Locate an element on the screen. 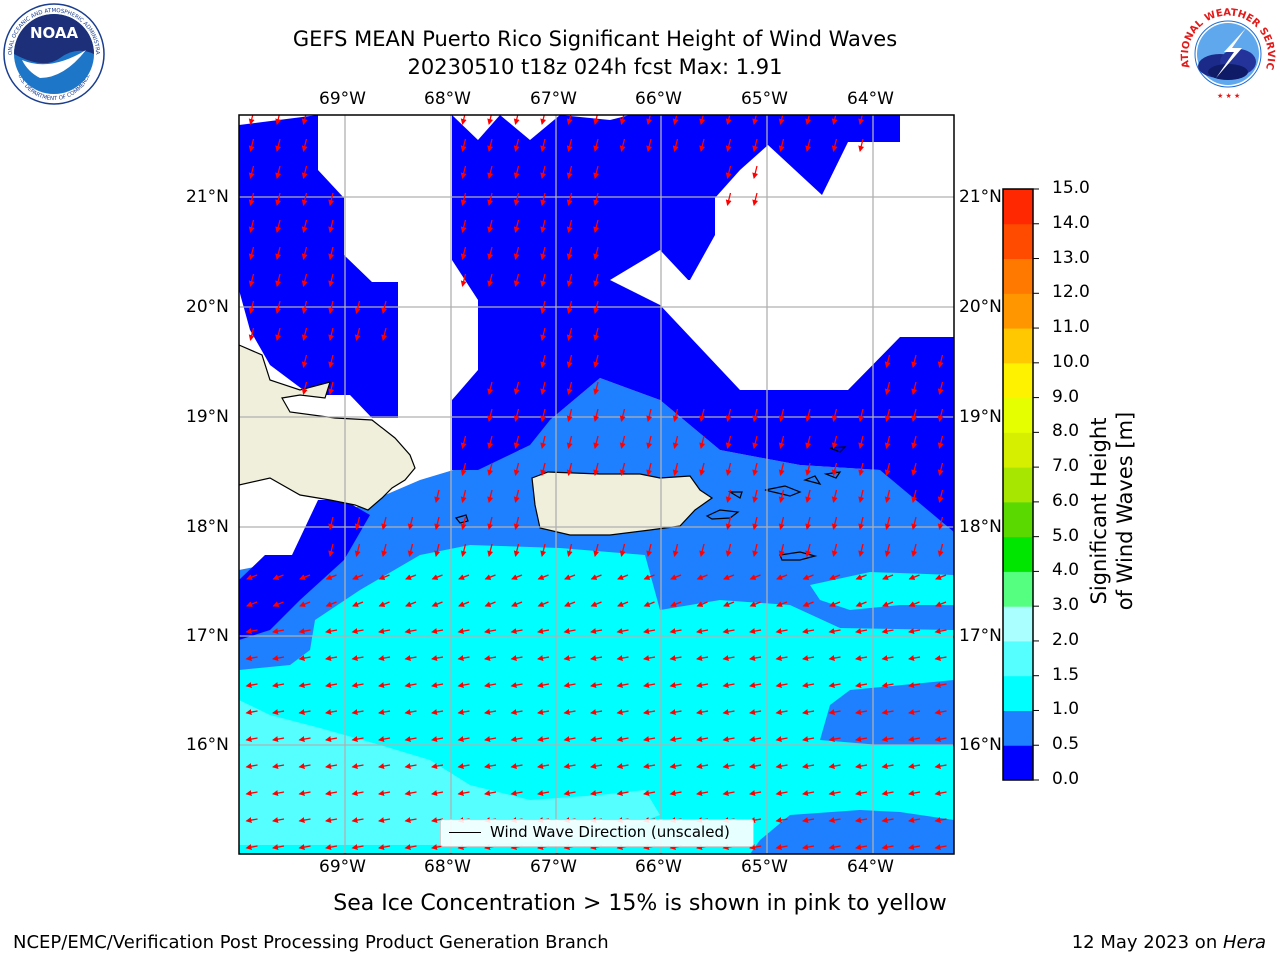 The height and width of the screenshot is (960, 1280). lon-label-top-69w: 69°W is located at coordinates (342, 99).